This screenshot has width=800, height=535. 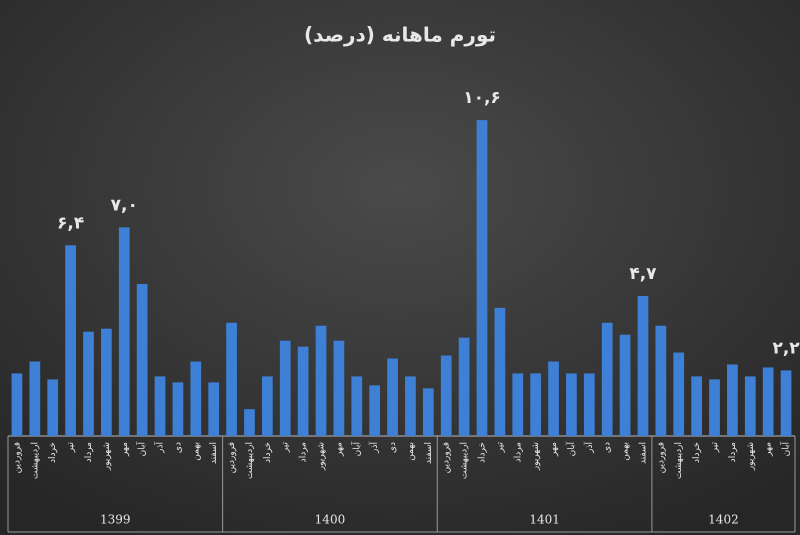 What do you see at coordinates (482, 98) in the screenshot?
I see `data-label: ۱۰,۶` at bounding box center [482, 98].